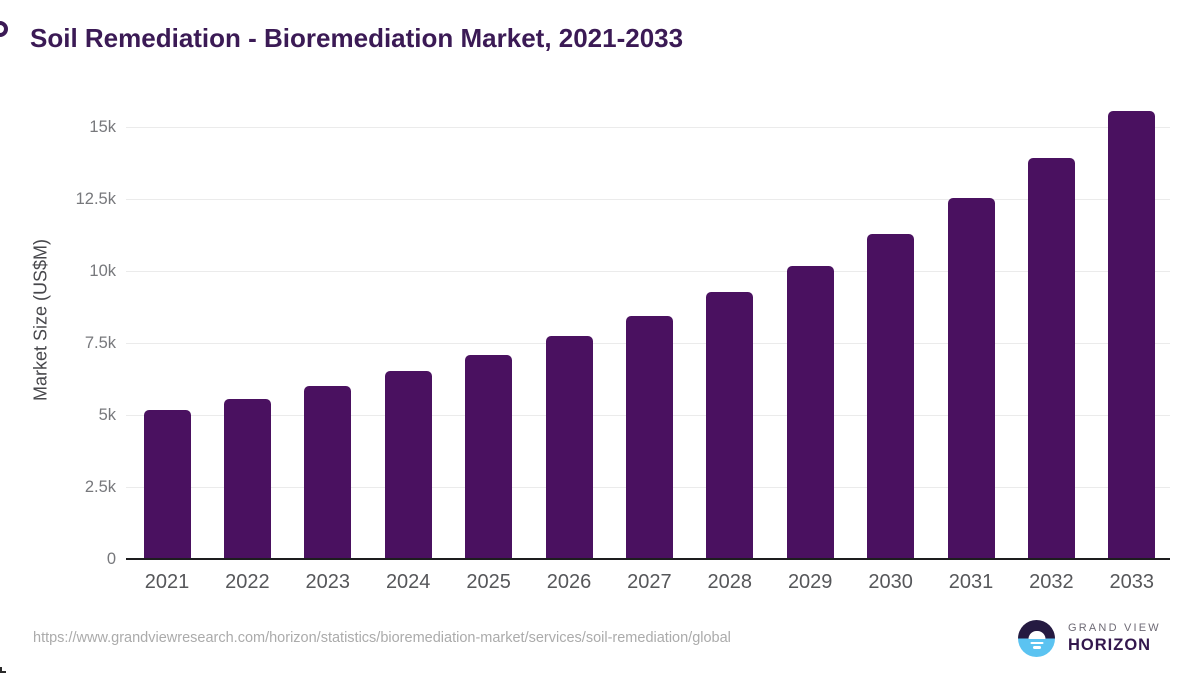 The image size is (1200, 675). Describe the element at coordinates (1132, 582) in the screenshot. I see `x-tick-label: 2033` at that location.